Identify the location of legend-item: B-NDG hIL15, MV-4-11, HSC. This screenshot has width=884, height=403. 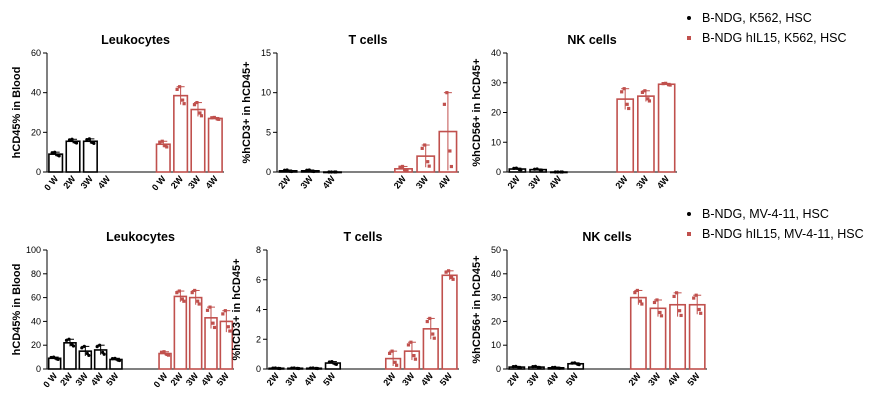
(770, 234).